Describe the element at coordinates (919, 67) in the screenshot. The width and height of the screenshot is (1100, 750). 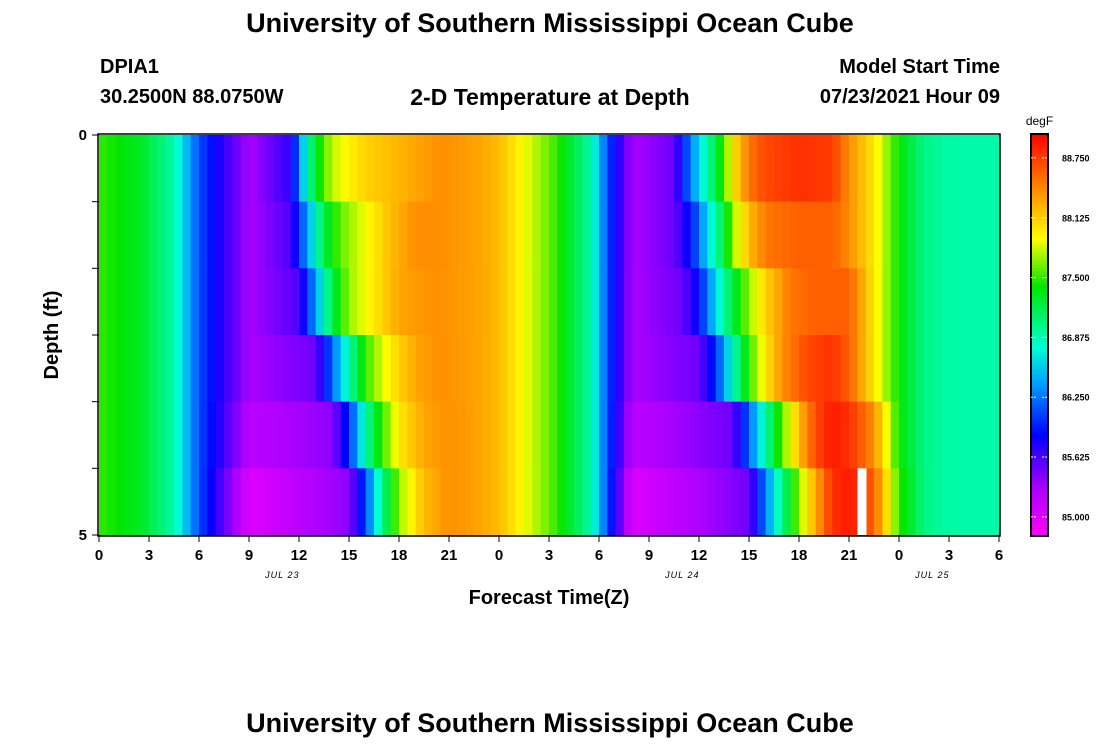
I see `model-start-label: Model Start Time` at that location.